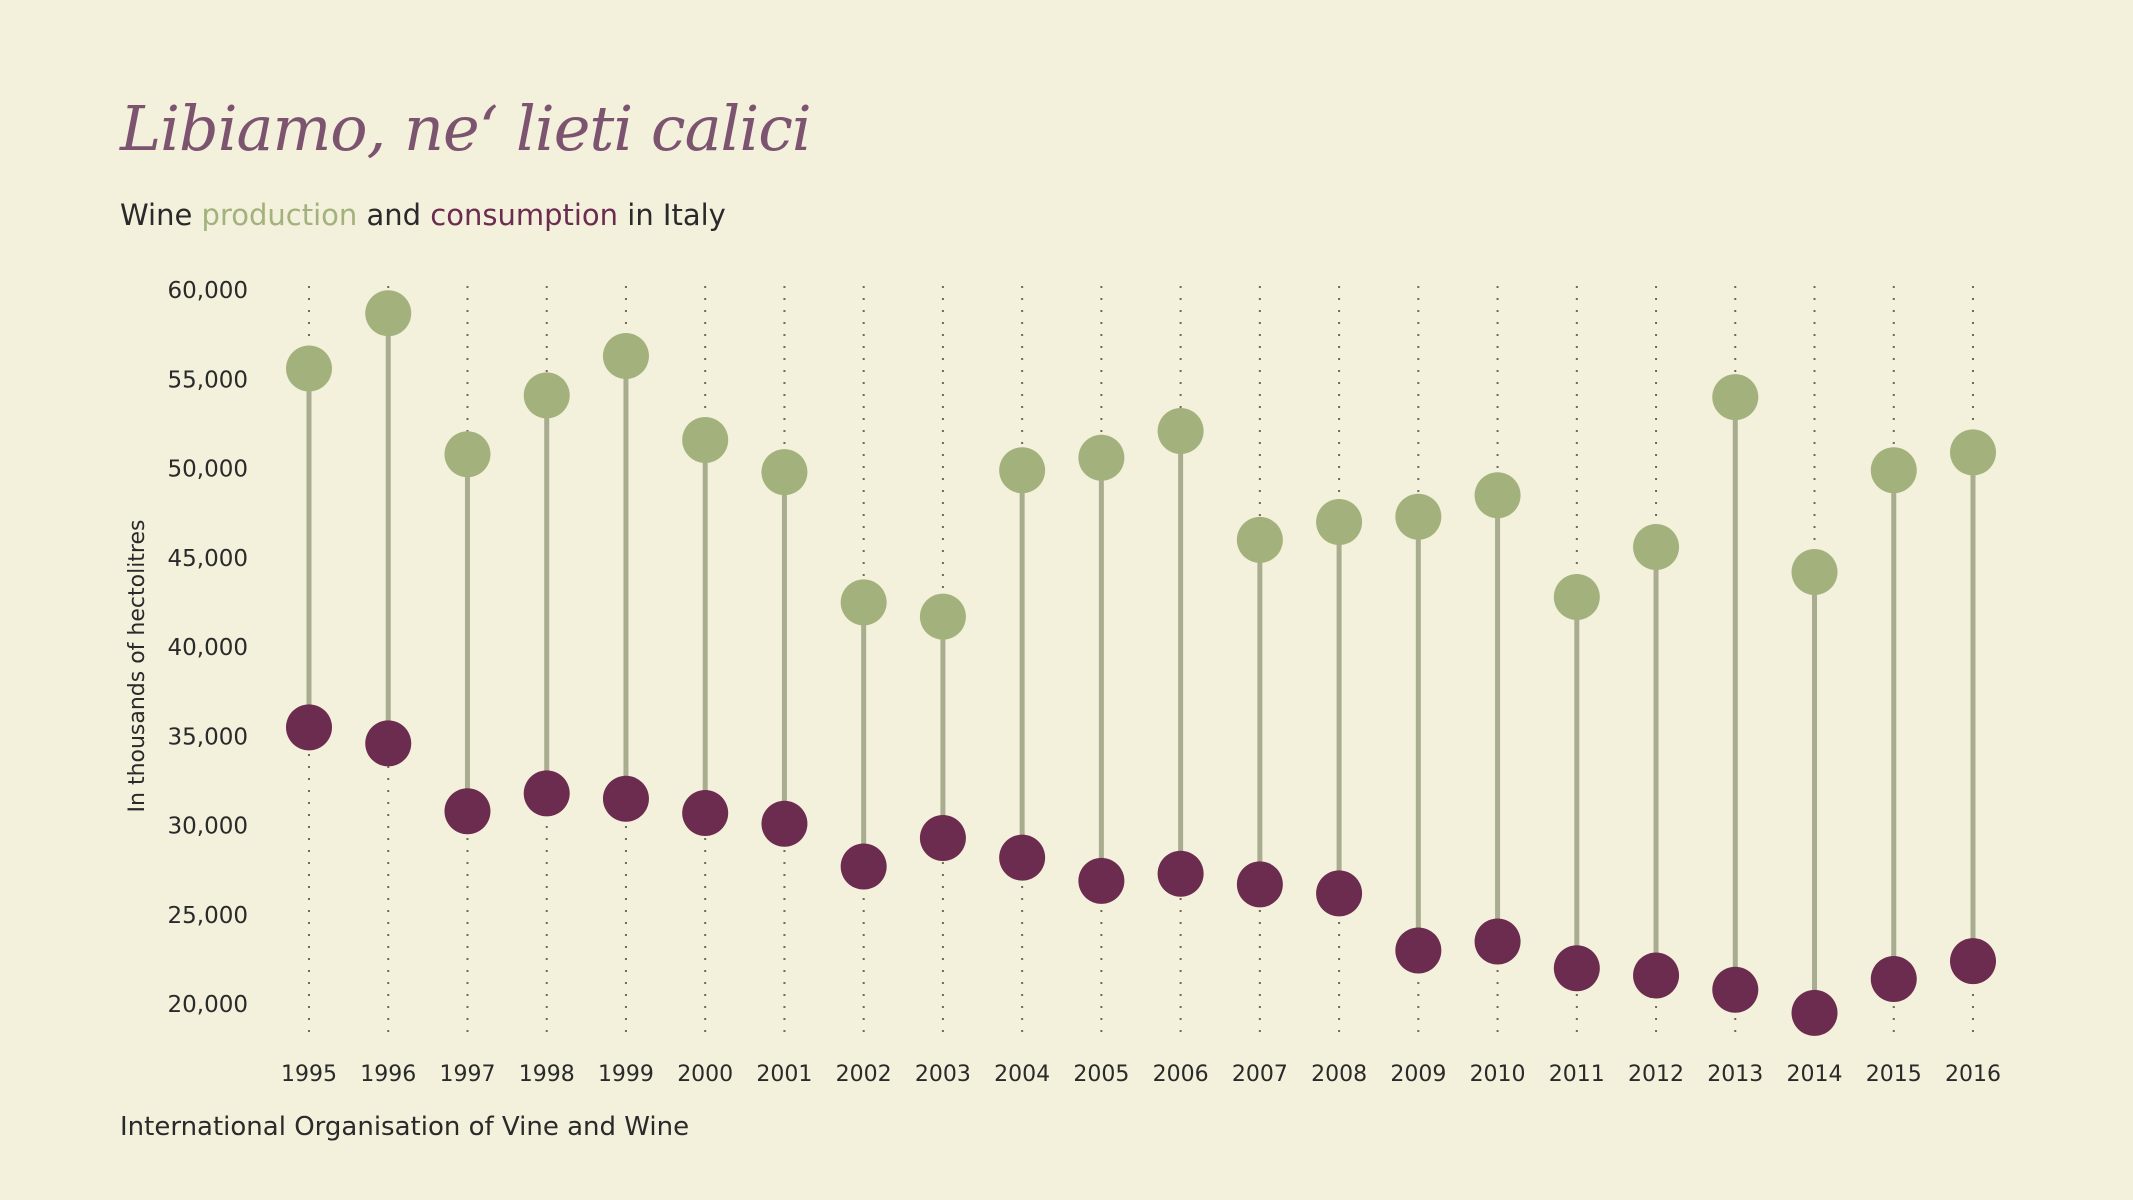 Image resolution: width=2133 pixels, height=1200 pixels. I want to click on x-tick-label: 2004, so click(1022, 1074).